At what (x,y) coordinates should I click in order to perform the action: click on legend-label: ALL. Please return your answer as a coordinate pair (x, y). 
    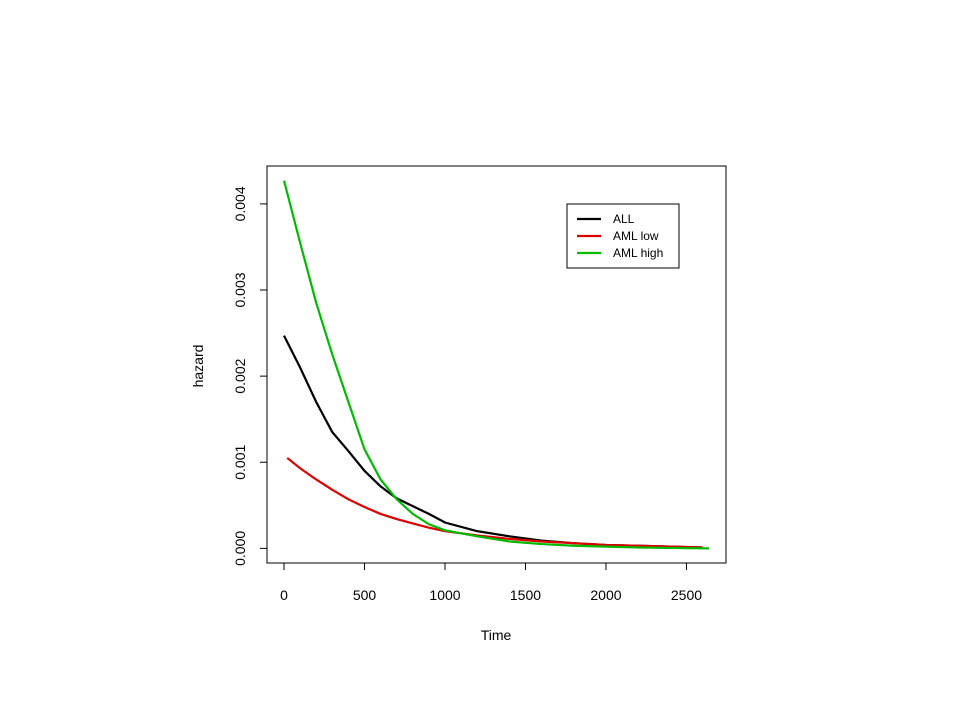
    Looking at the image, I should click on (624, 219).